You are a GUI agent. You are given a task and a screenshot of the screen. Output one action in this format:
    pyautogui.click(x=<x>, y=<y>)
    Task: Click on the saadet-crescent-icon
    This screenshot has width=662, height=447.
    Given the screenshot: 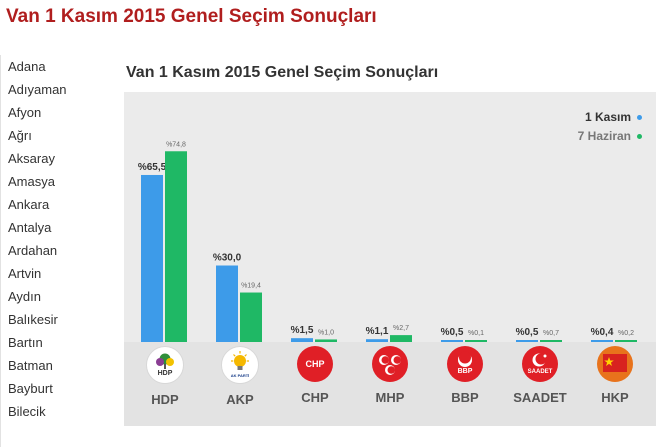 What is the action you would take?
    pyautogui.click(x=539, y=360)
    